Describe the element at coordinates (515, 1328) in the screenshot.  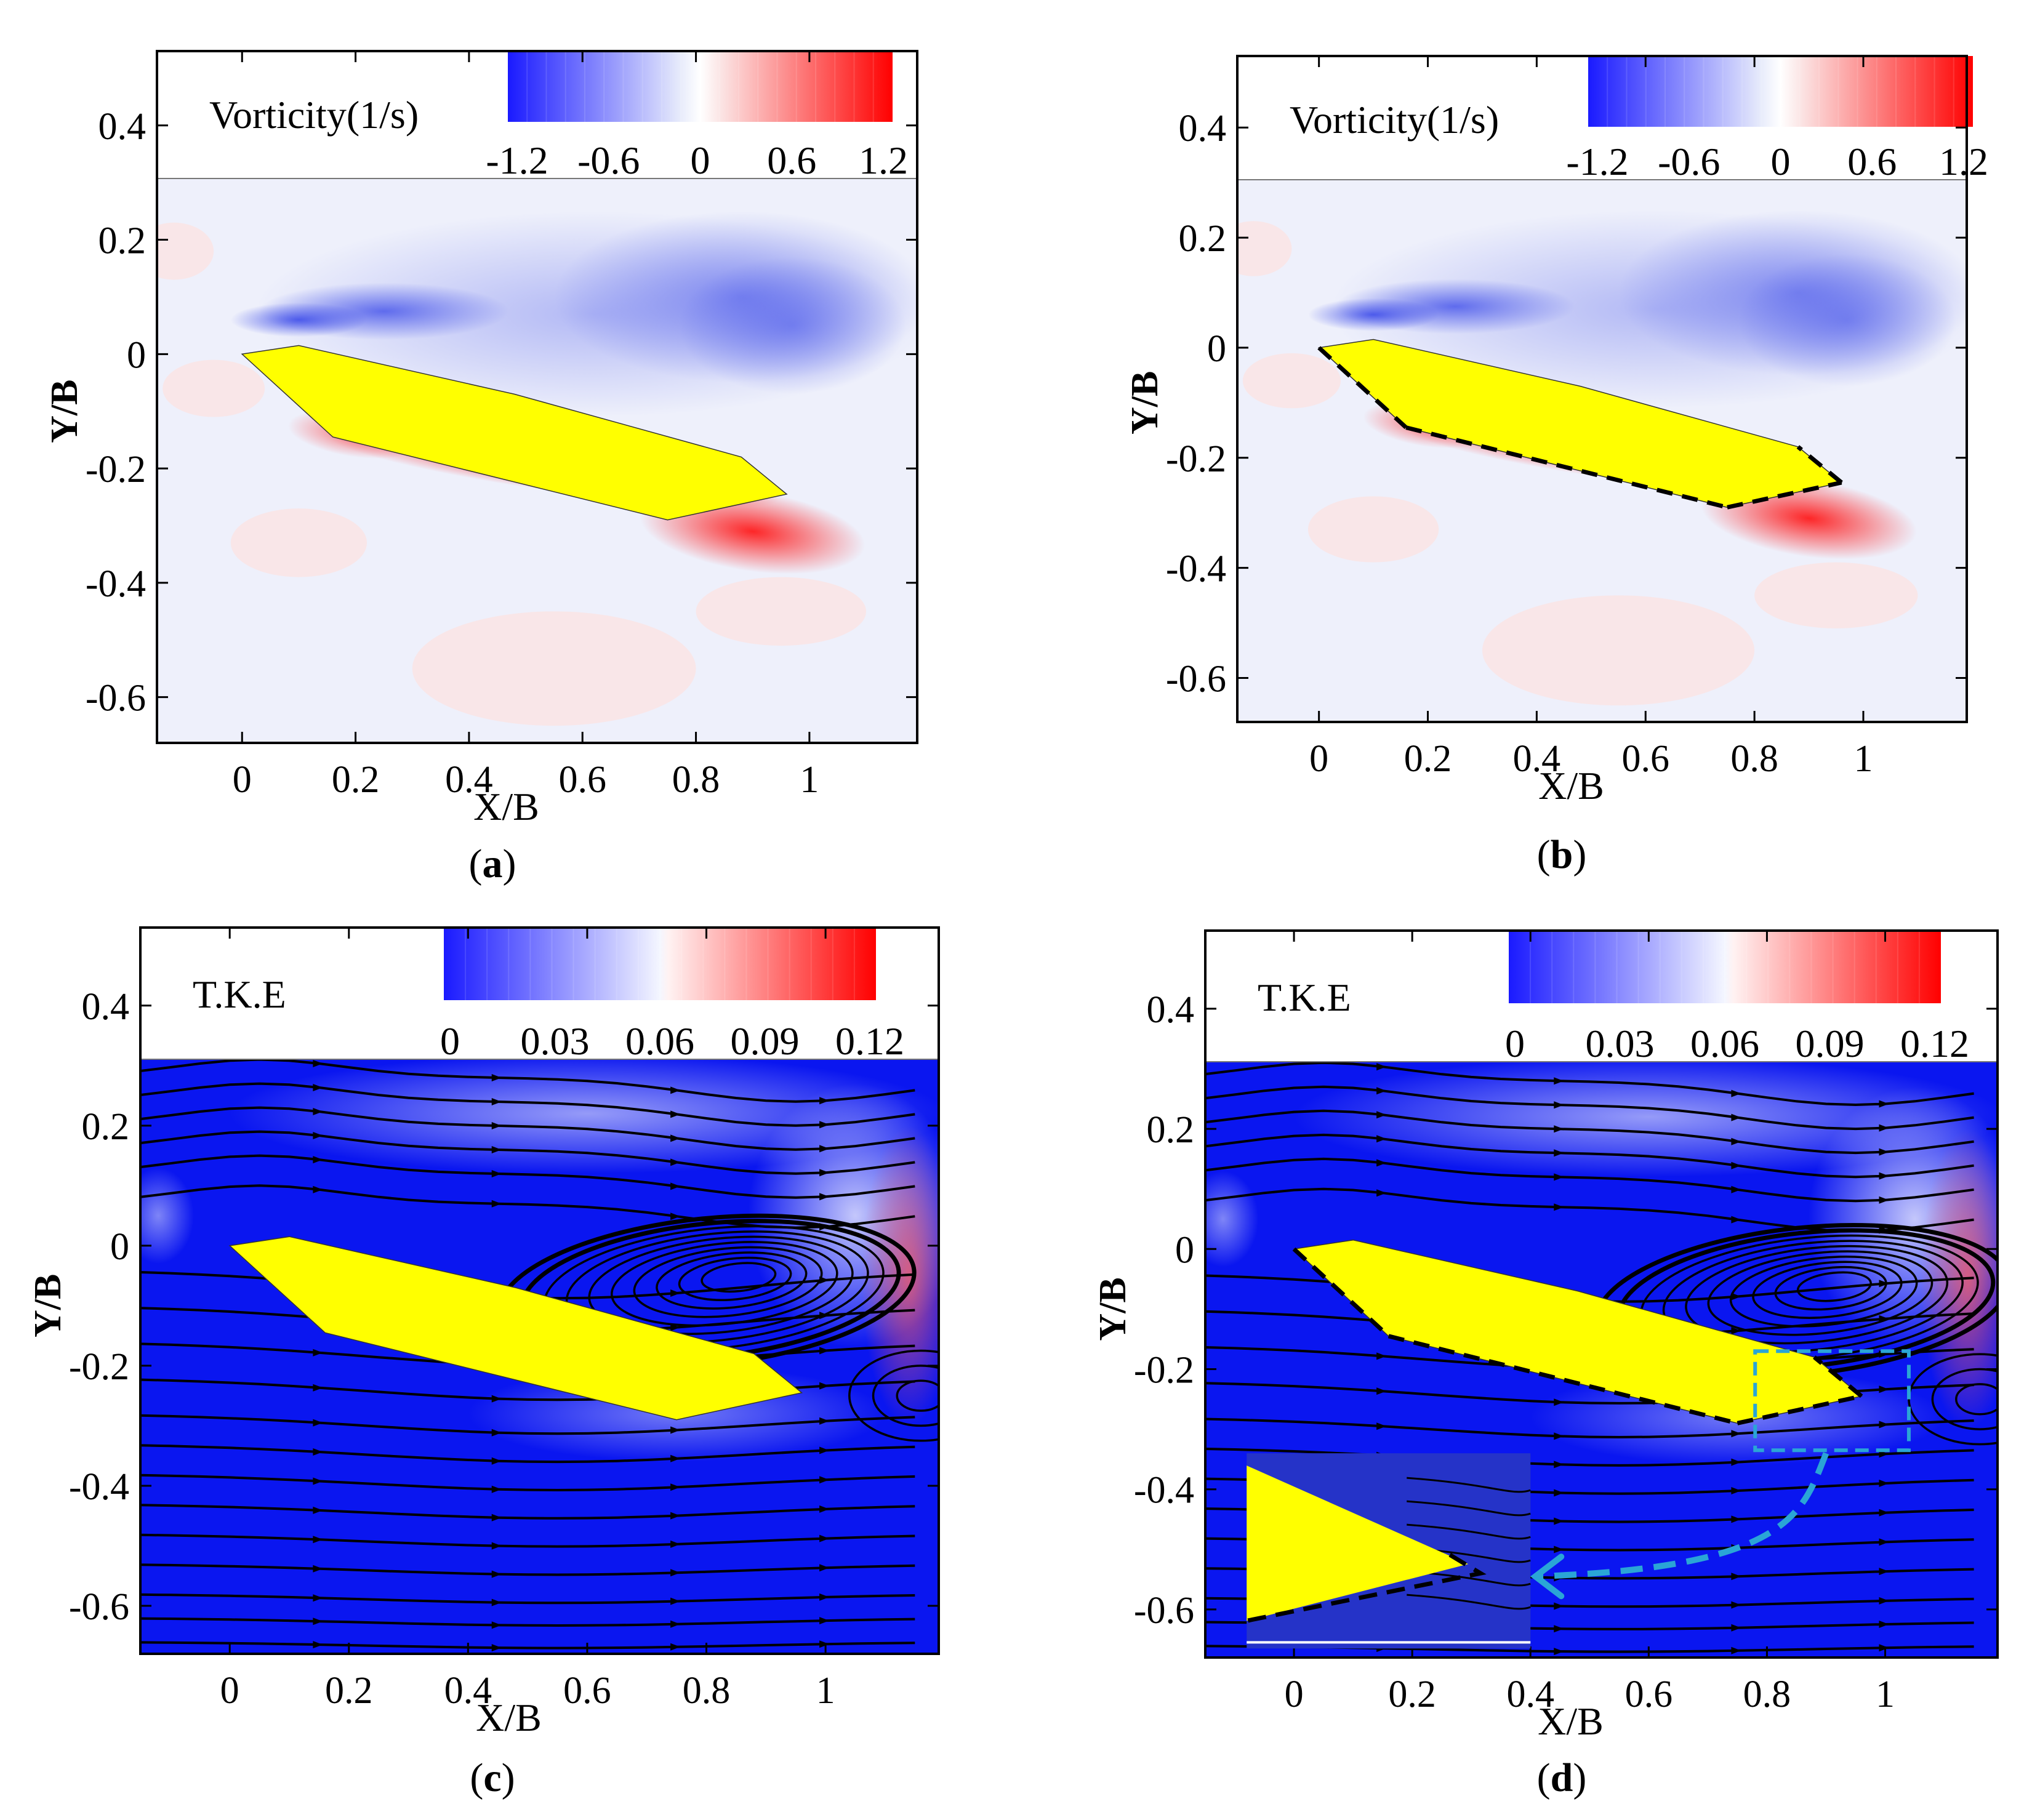
I see `hexagonal-body` at that location.